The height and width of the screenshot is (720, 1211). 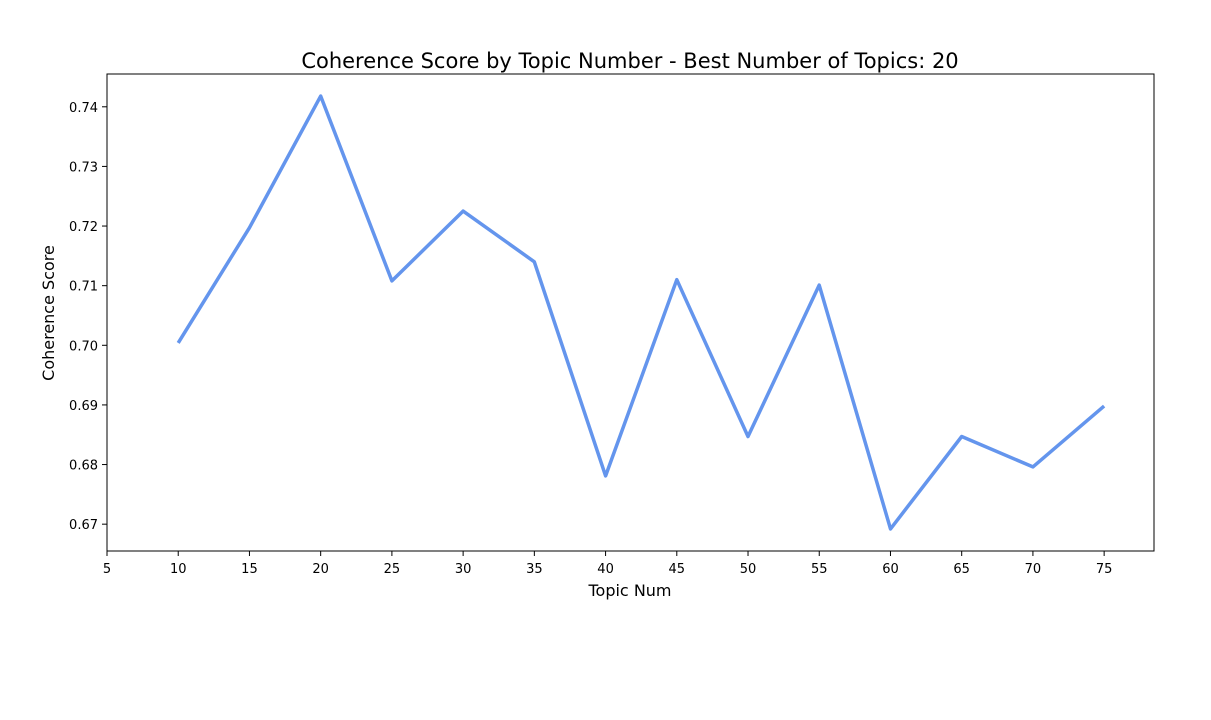 I want to click on y-tick-label-2: 0.69, so click(x=83, y=406).